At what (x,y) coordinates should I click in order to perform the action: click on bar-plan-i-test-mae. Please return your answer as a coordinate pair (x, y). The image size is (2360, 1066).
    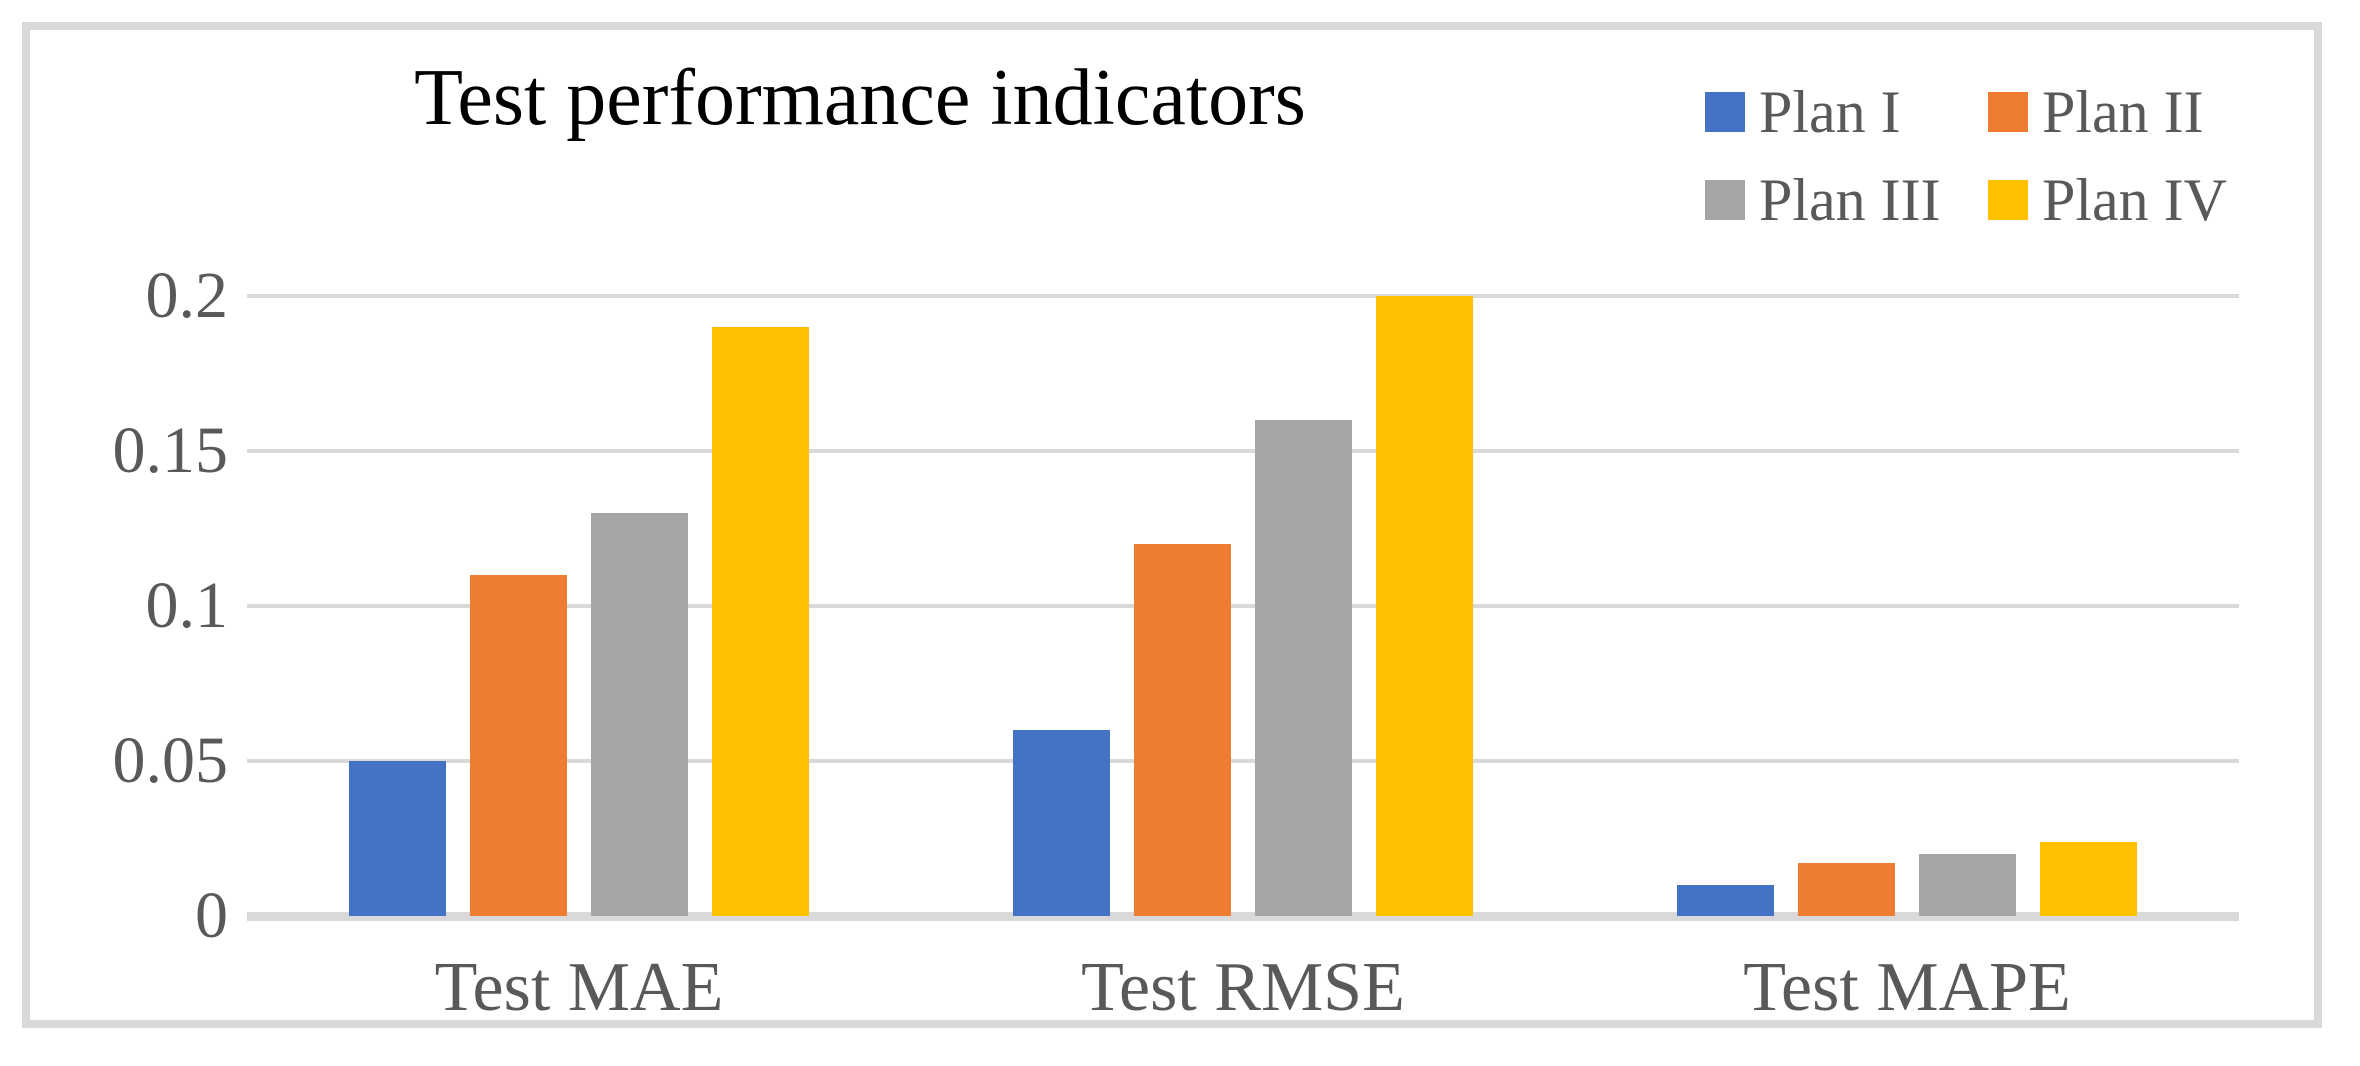
    Looking at the image, I should click on (397, 838).